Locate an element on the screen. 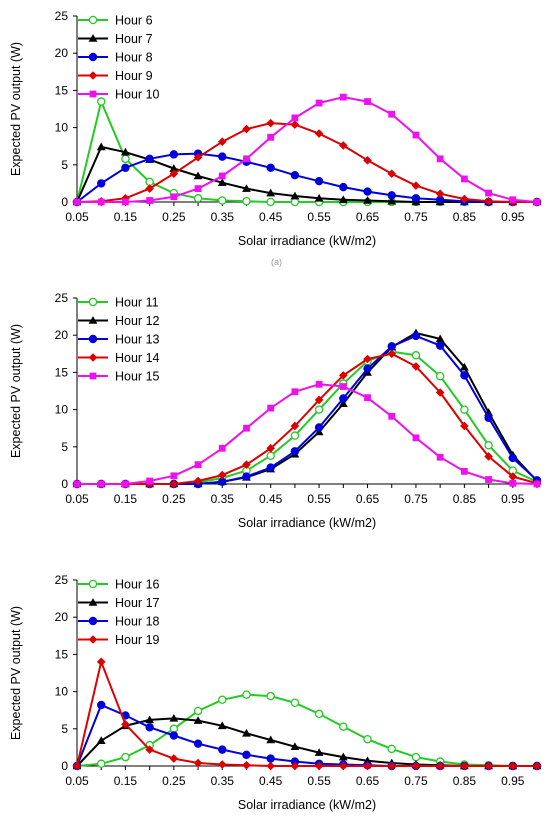 The height and width of the screenshot is (823, 551). legend-entry: Hour 17 is located at coordinates (119, 603).